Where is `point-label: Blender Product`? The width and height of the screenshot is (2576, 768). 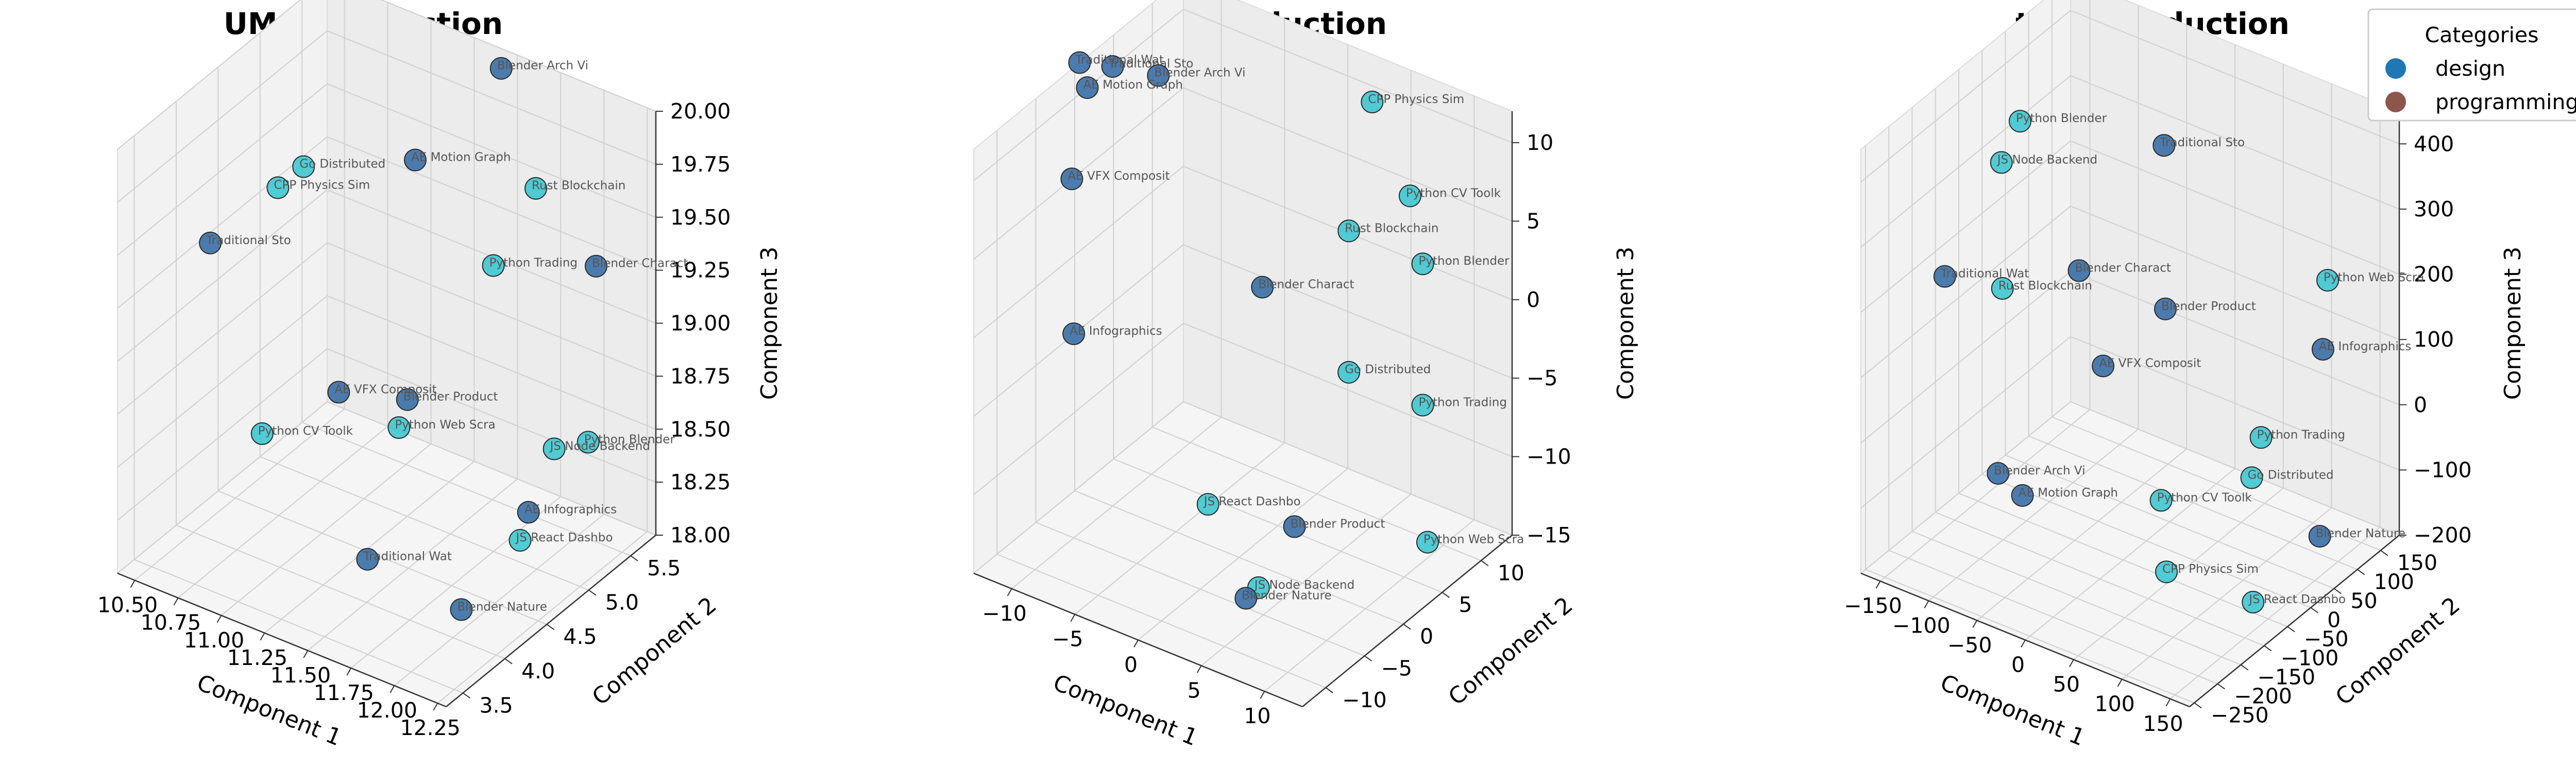
point-label: Blender Product is located at coordinates (450, 397).